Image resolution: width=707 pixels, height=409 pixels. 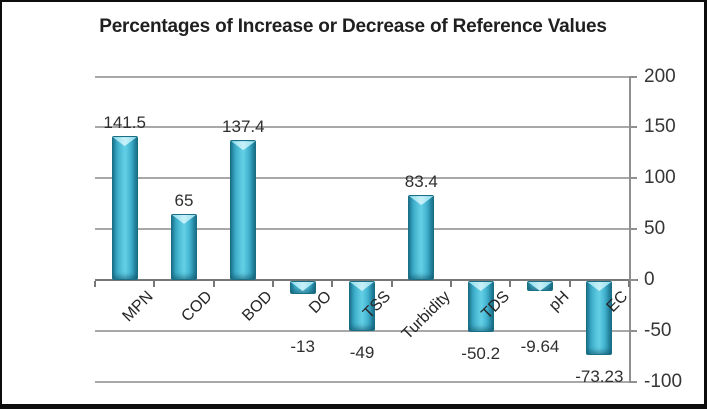 What do you see at coordinates (243, 210) in the screenshot?
I see `bar-bod` at bounding box center [243, 210].